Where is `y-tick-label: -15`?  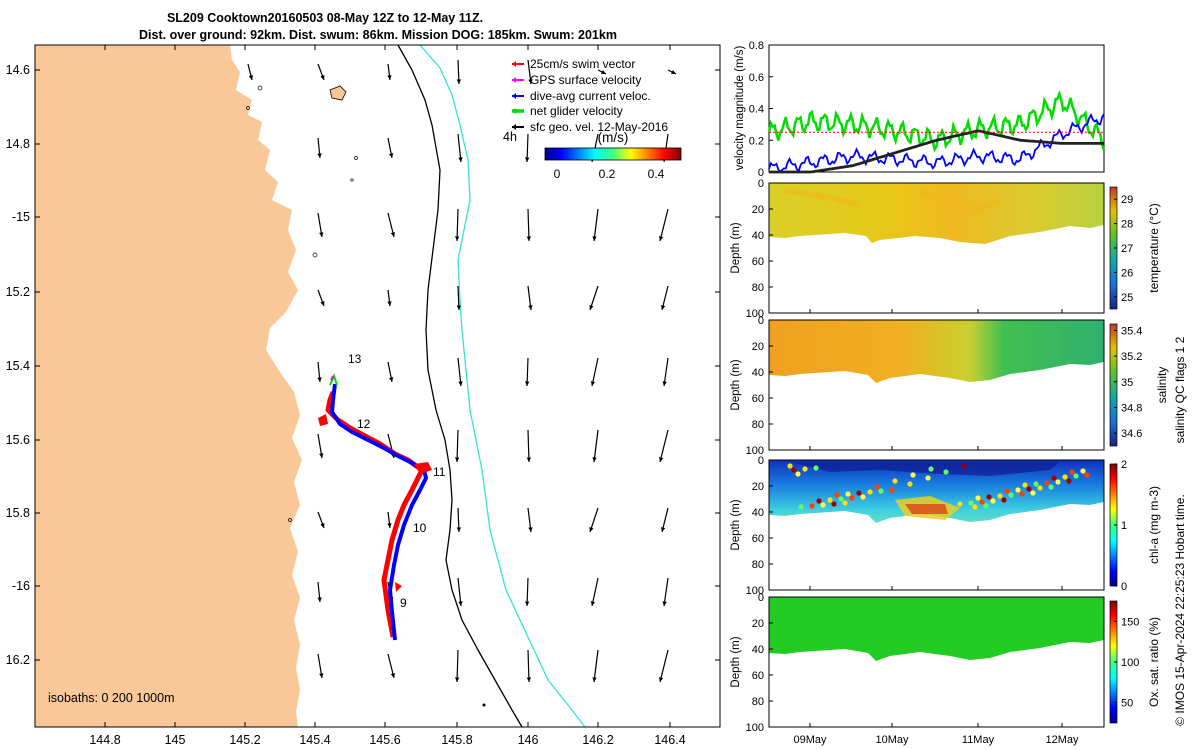 y-tick-label: -15 is located at coordinates (21, 217).